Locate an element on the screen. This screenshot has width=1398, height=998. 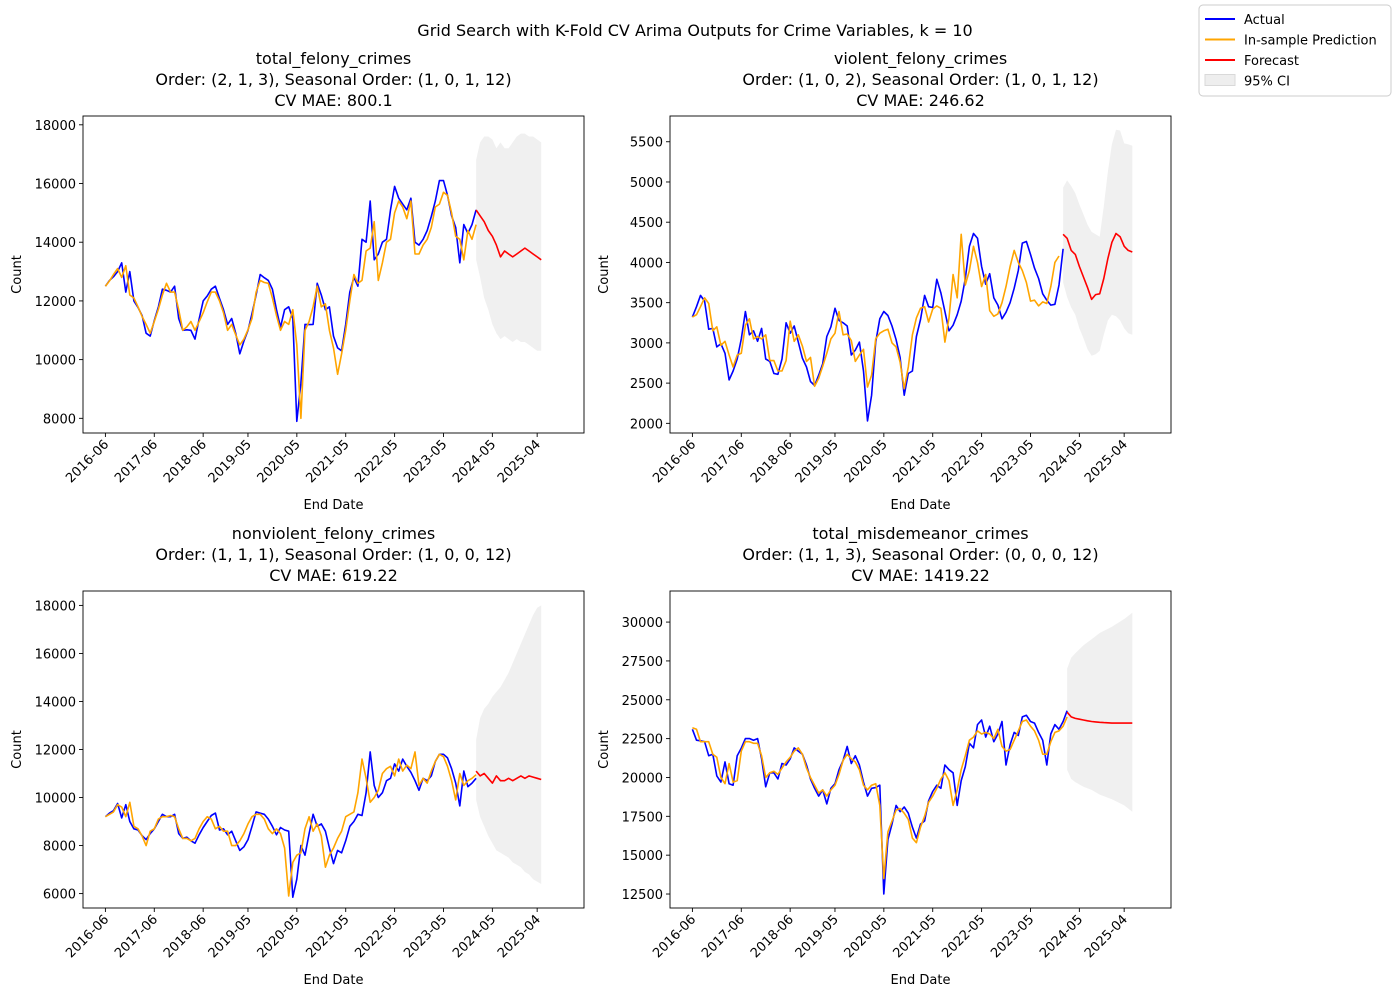
subplot-title-line: total_felony_crimes is located at coordinates (334, 59).